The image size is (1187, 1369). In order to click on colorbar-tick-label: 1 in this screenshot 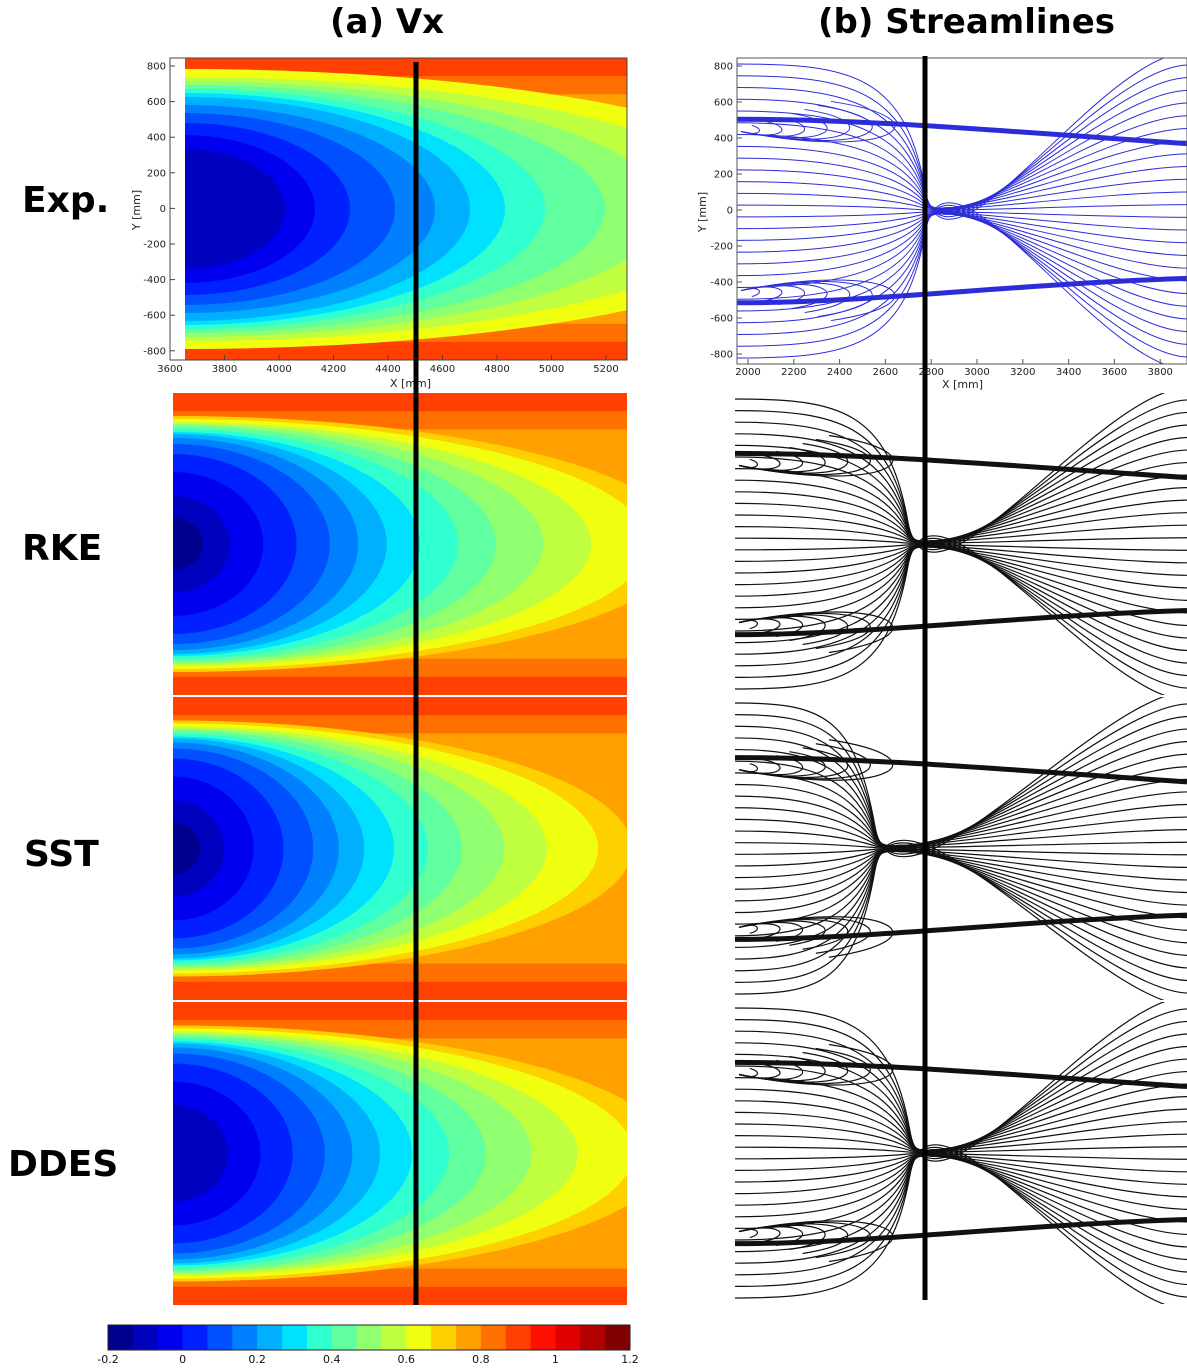, I will do `click(555, 1359)`.